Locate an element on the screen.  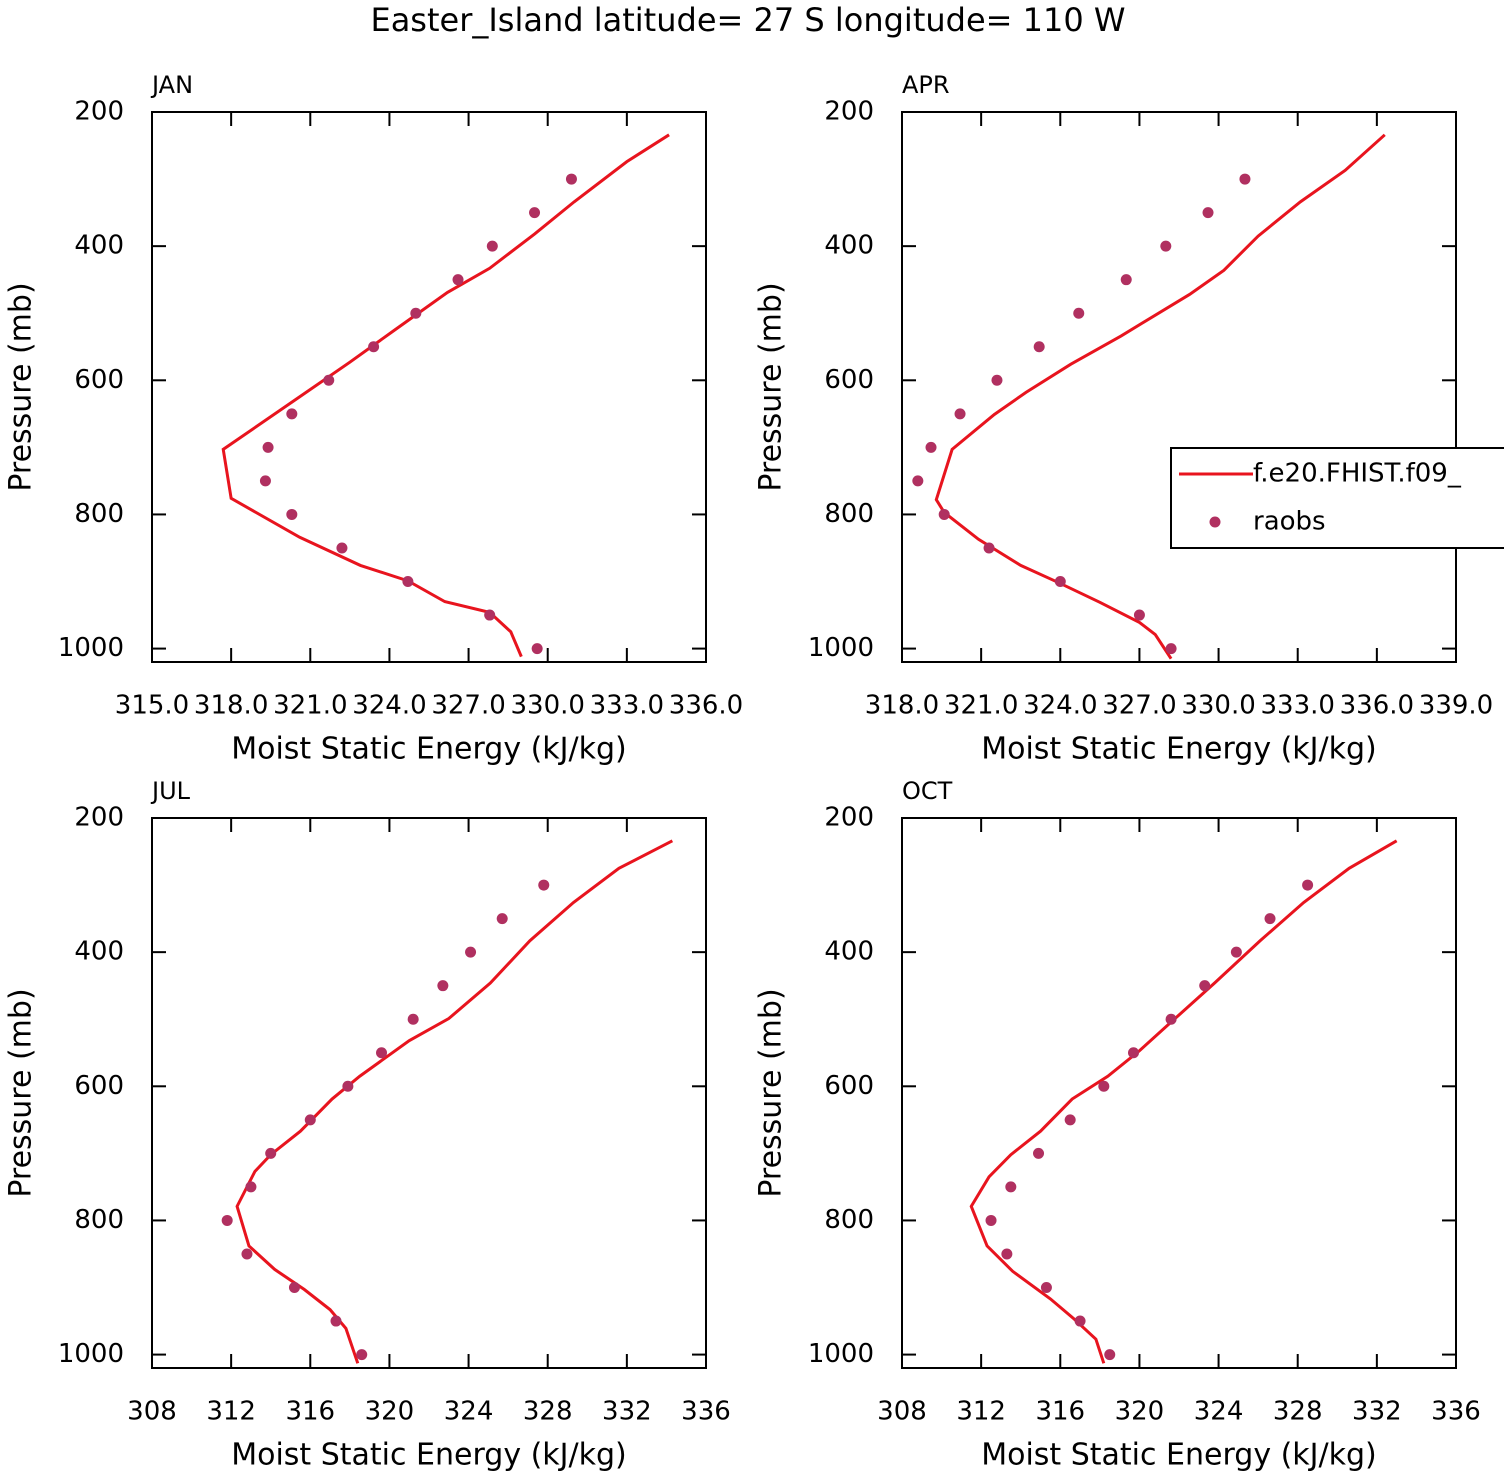
y-axis-label: Pressure (mb) is located at coordinates (771, 1092).